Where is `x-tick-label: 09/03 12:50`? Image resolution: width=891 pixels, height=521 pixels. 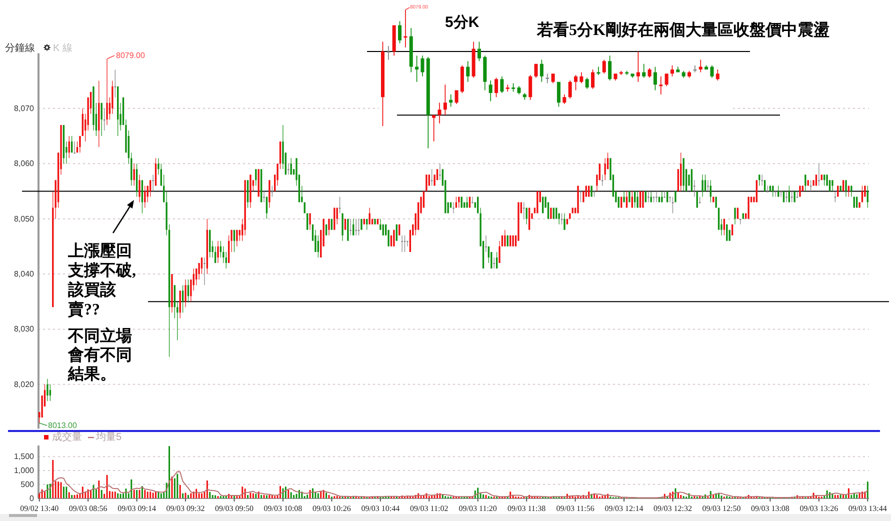
x-tick-label: 09/03 12:50 is located at coordinates (721, 508).